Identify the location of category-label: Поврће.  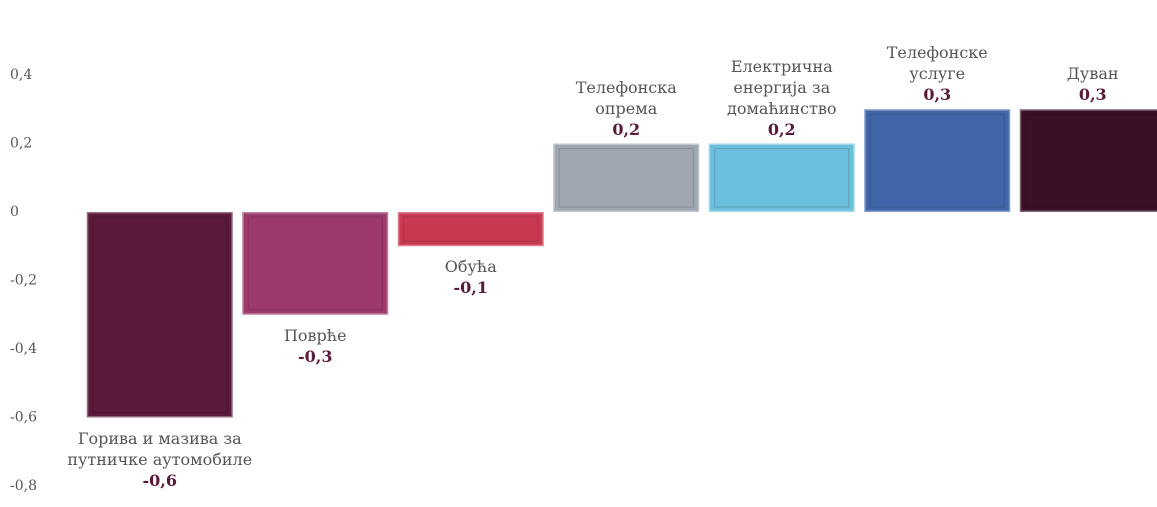
(315, 335).